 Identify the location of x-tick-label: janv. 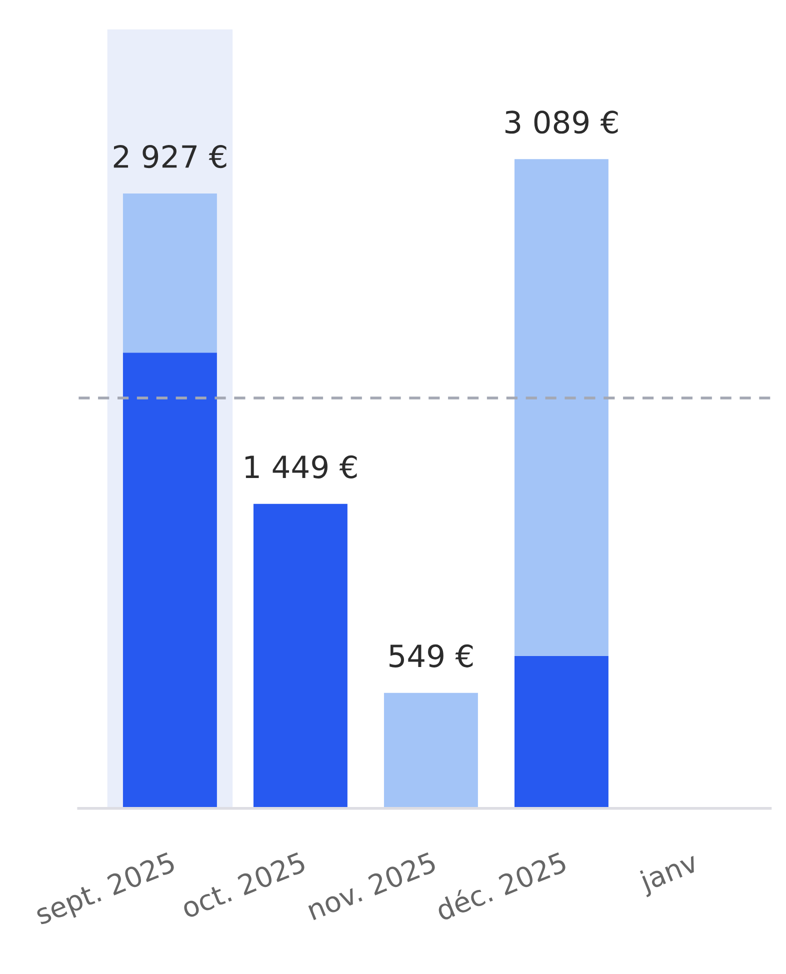
(669, 874).